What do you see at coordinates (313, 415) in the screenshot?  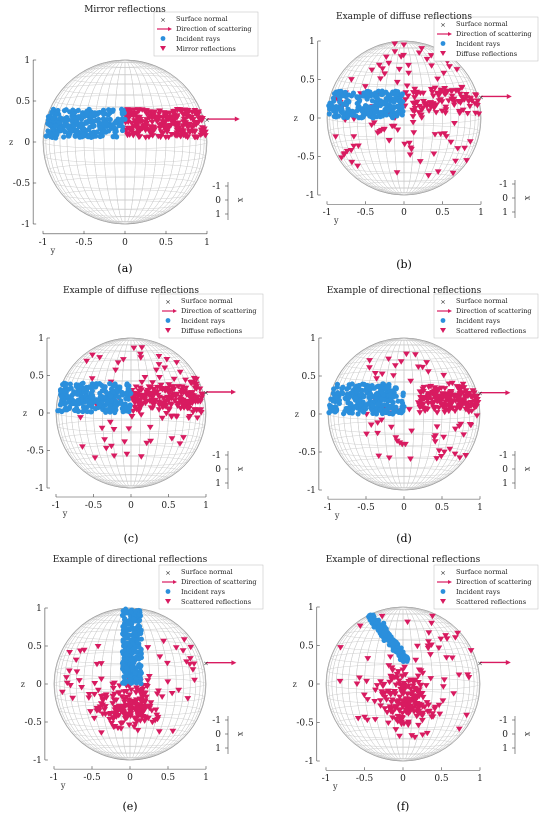 I see `z-tick-label: 0` at bounding box center [313, 415].